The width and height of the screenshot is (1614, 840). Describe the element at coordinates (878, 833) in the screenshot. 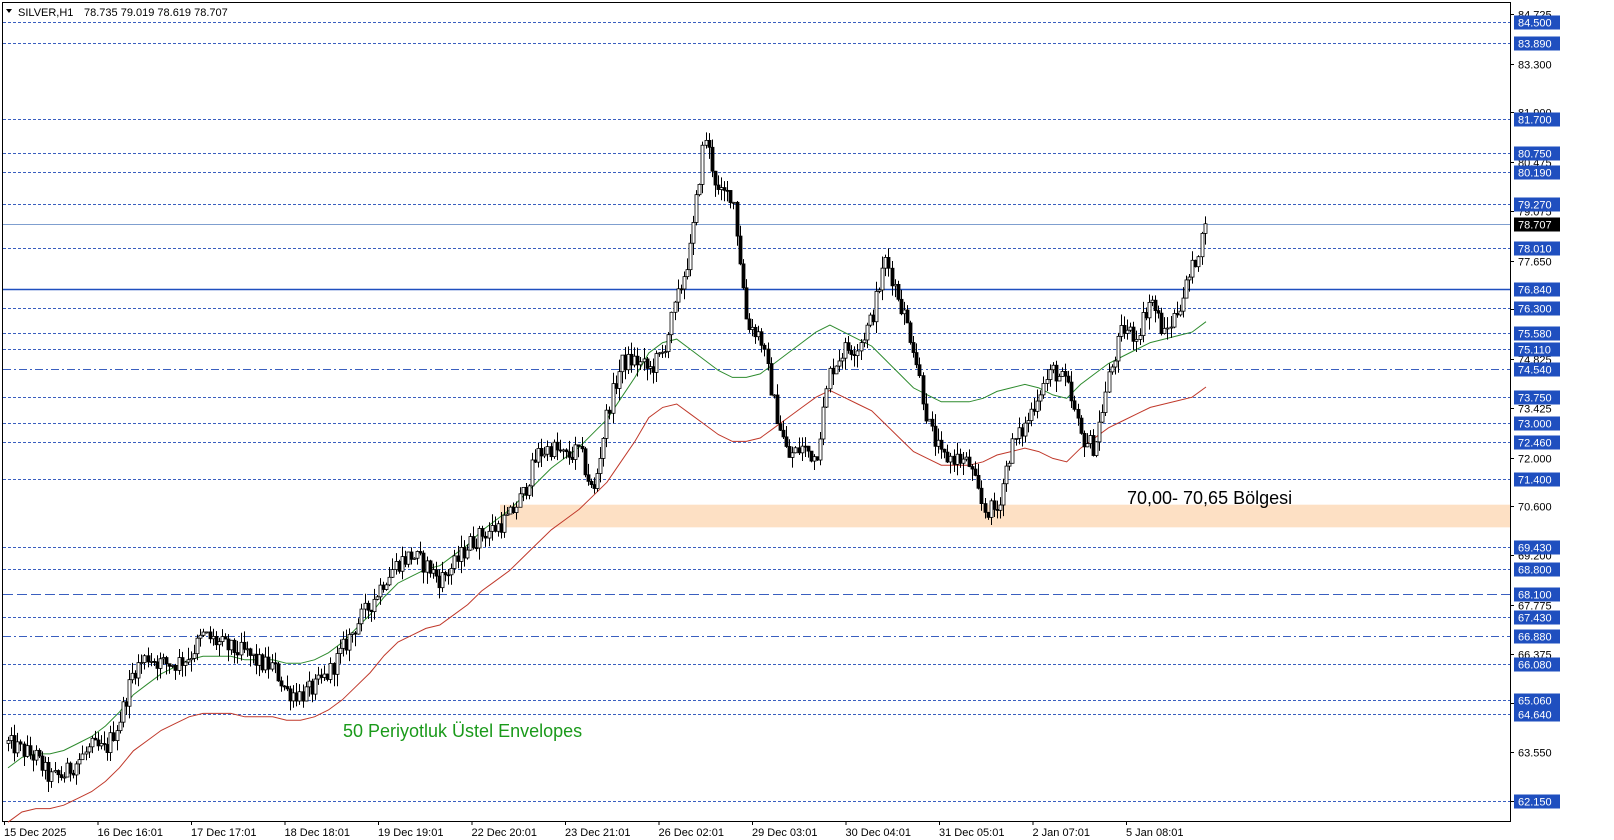

I see `x-tick-label: 30 Dec 04:01` at that location.